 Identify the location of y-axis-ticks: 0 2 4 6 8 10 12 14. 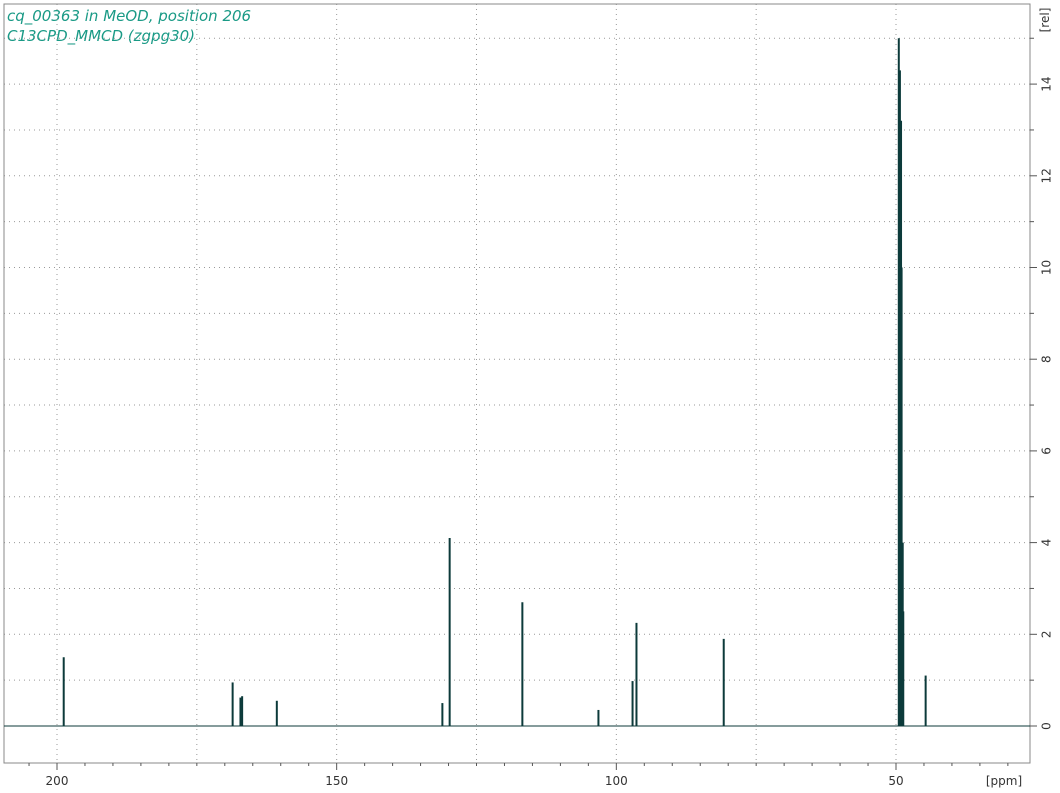
(1042, 383).